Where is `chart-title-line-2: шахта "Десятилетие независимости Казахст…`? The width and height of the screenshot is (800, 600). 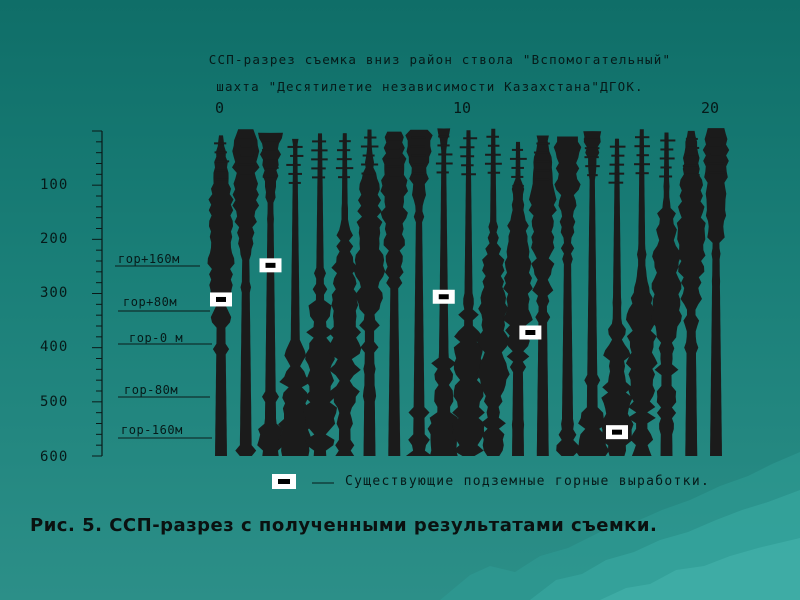
chart-title-line-2: шахта "Десятилетие независимости Казахст… is located at coordinates (430, 86).